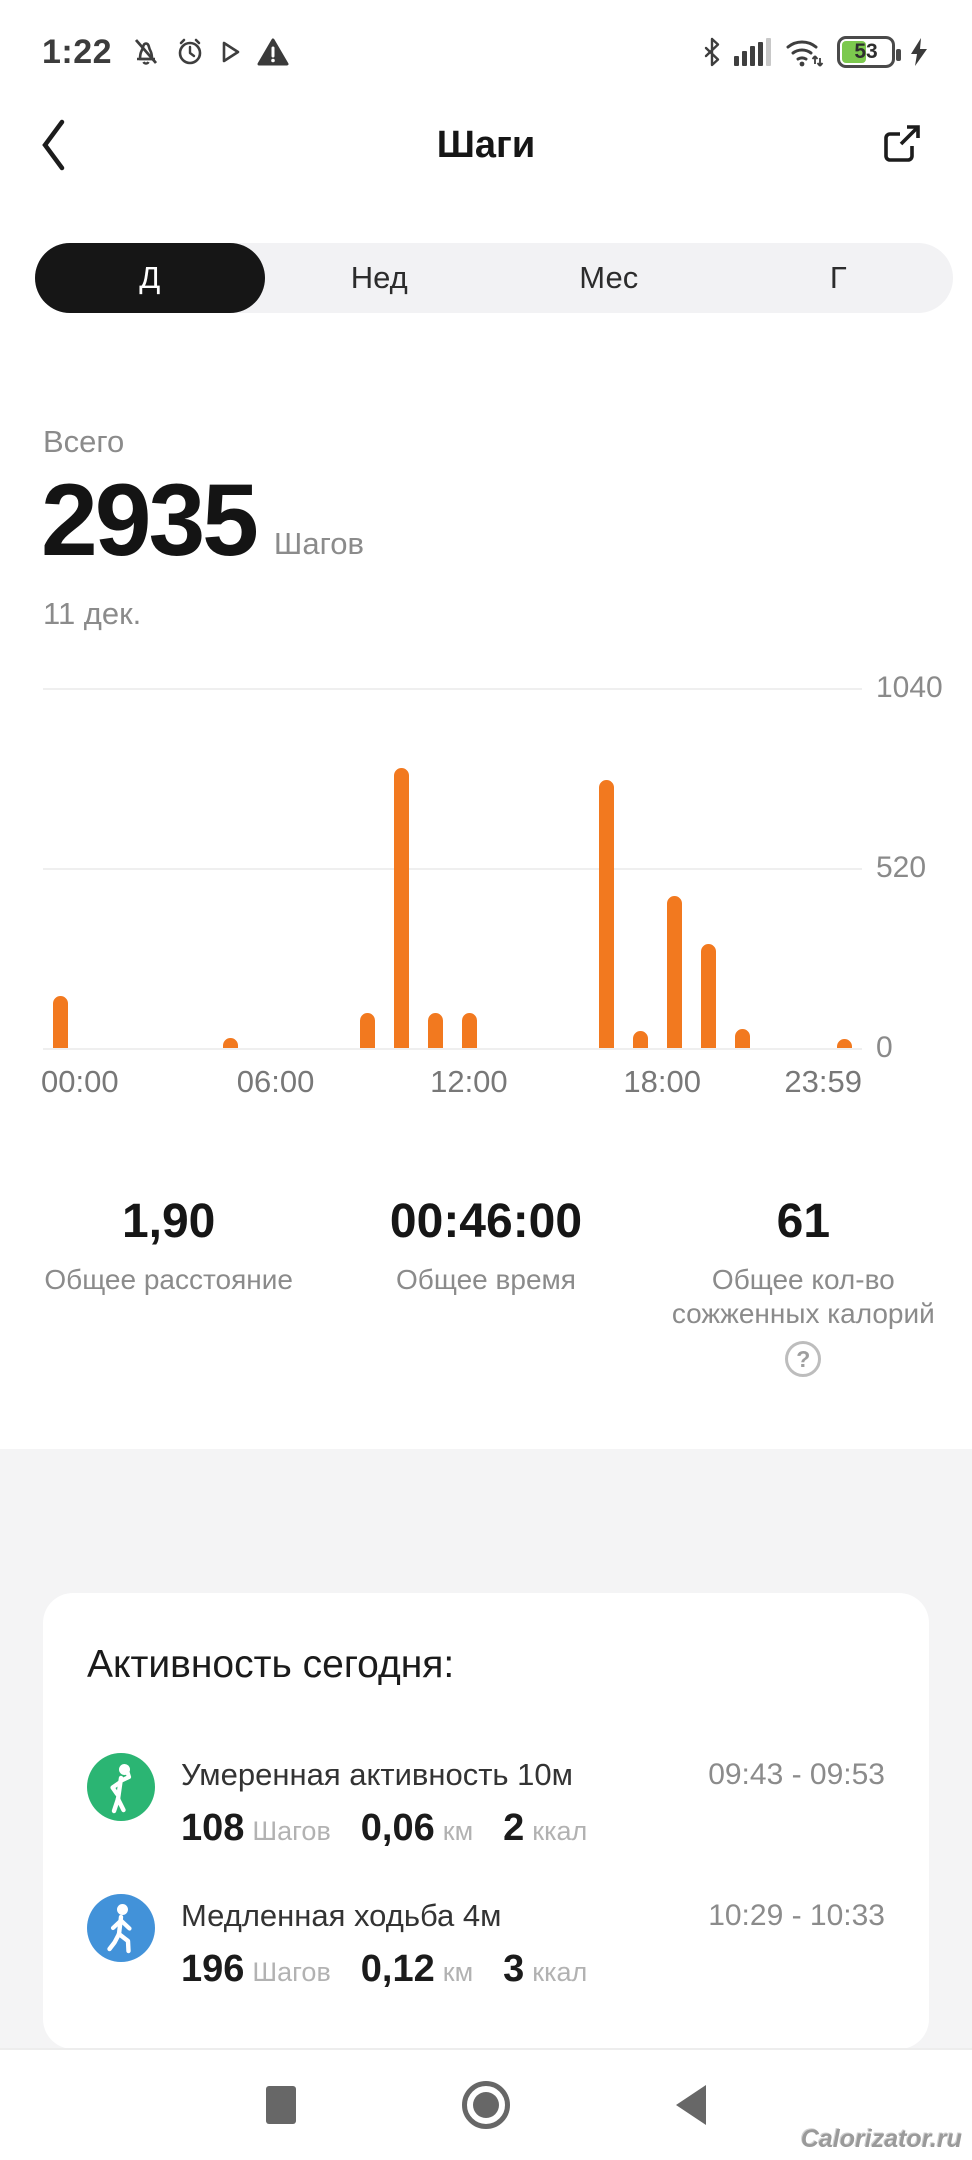 The image size is (972, 2160). Describe the element at coordinates (275, 1081) in the screenshot. I see `x-tick-label: 06:00` at that location.